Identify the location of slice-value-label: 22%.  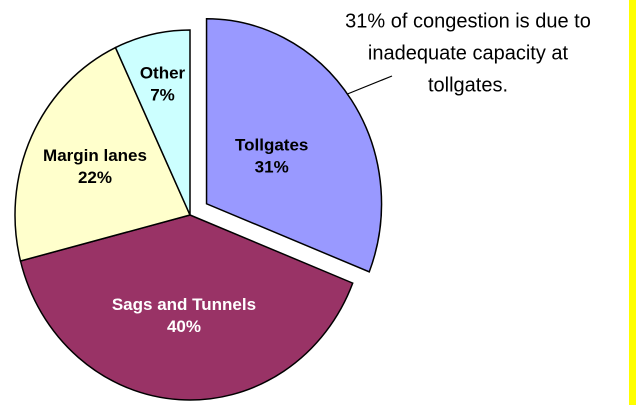
(95, 177).